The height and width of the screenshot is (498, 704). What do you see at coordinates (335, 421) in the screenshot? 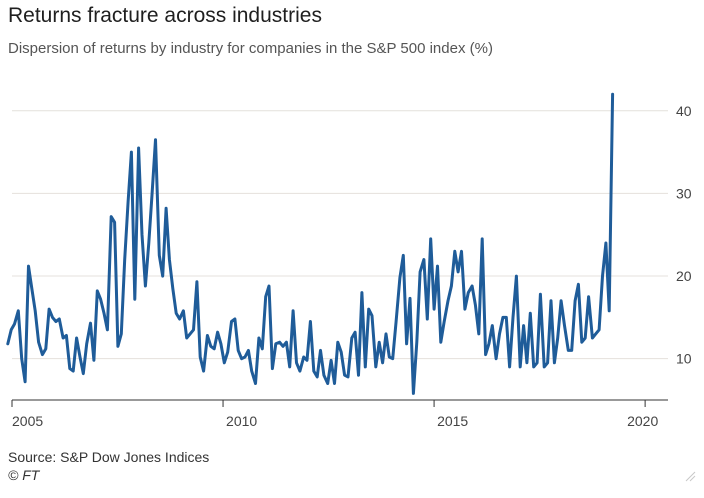
I see `x-tick-labels: 2005 2010 2015 2020` at bounding box center [335, 421].